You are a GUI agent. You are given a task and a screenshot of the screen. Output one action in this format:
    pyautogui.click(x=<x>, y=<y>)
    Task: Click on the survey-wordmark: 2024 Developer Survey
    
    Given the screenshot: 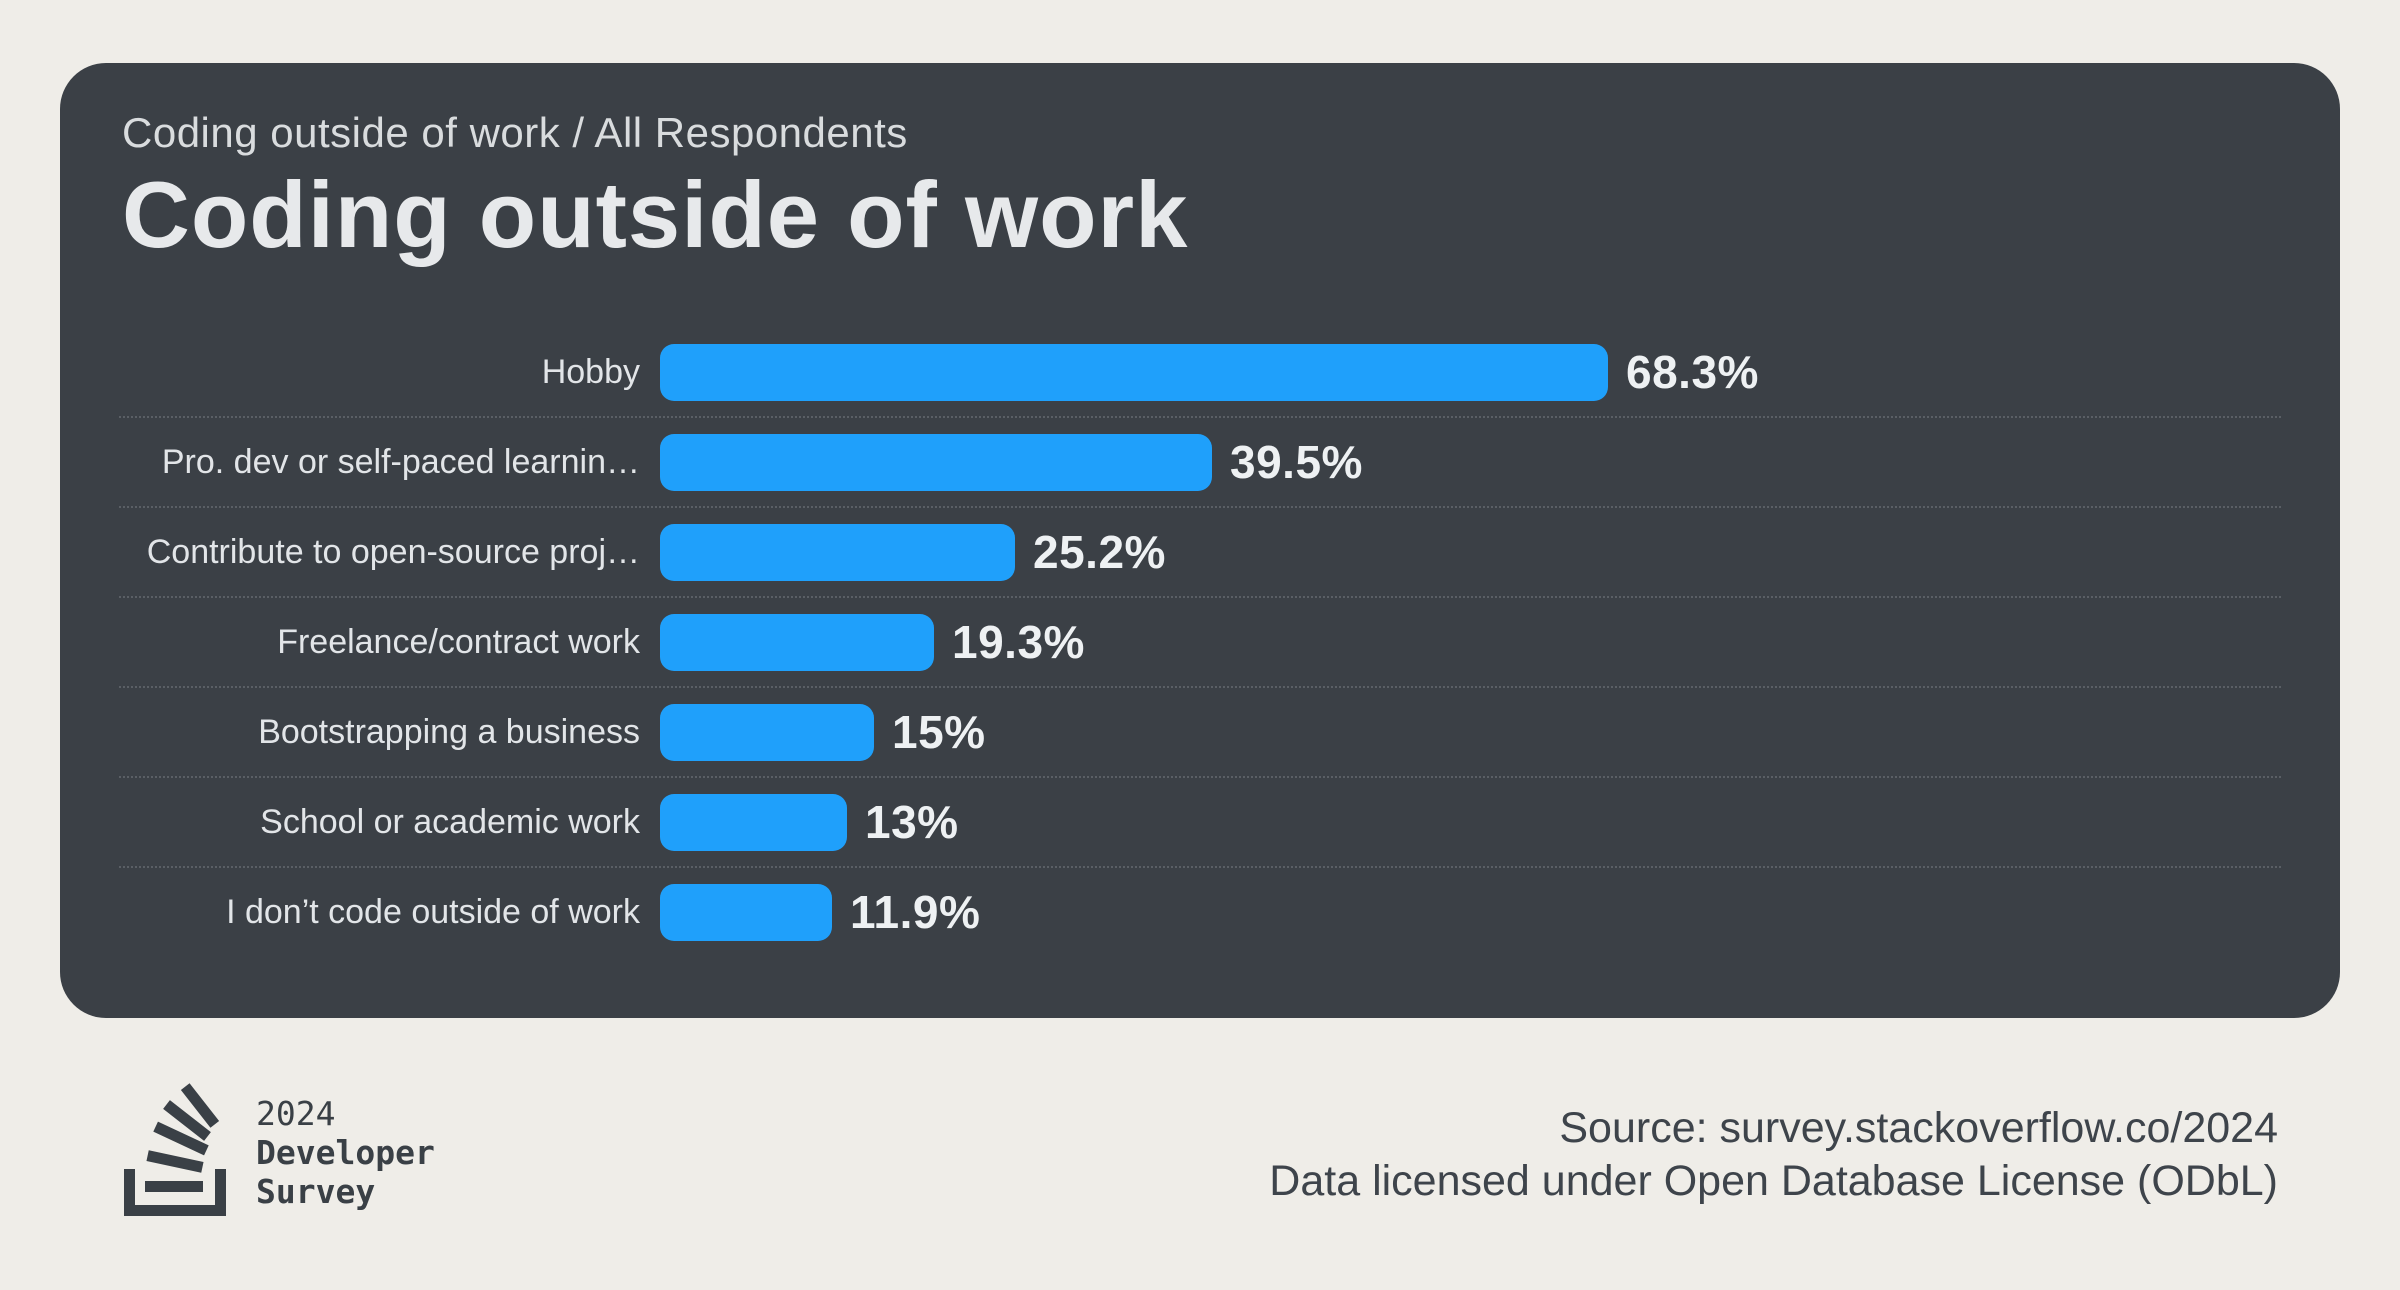 What is the action you would take?
    pyautogui.click(x=345, y=1152)
    